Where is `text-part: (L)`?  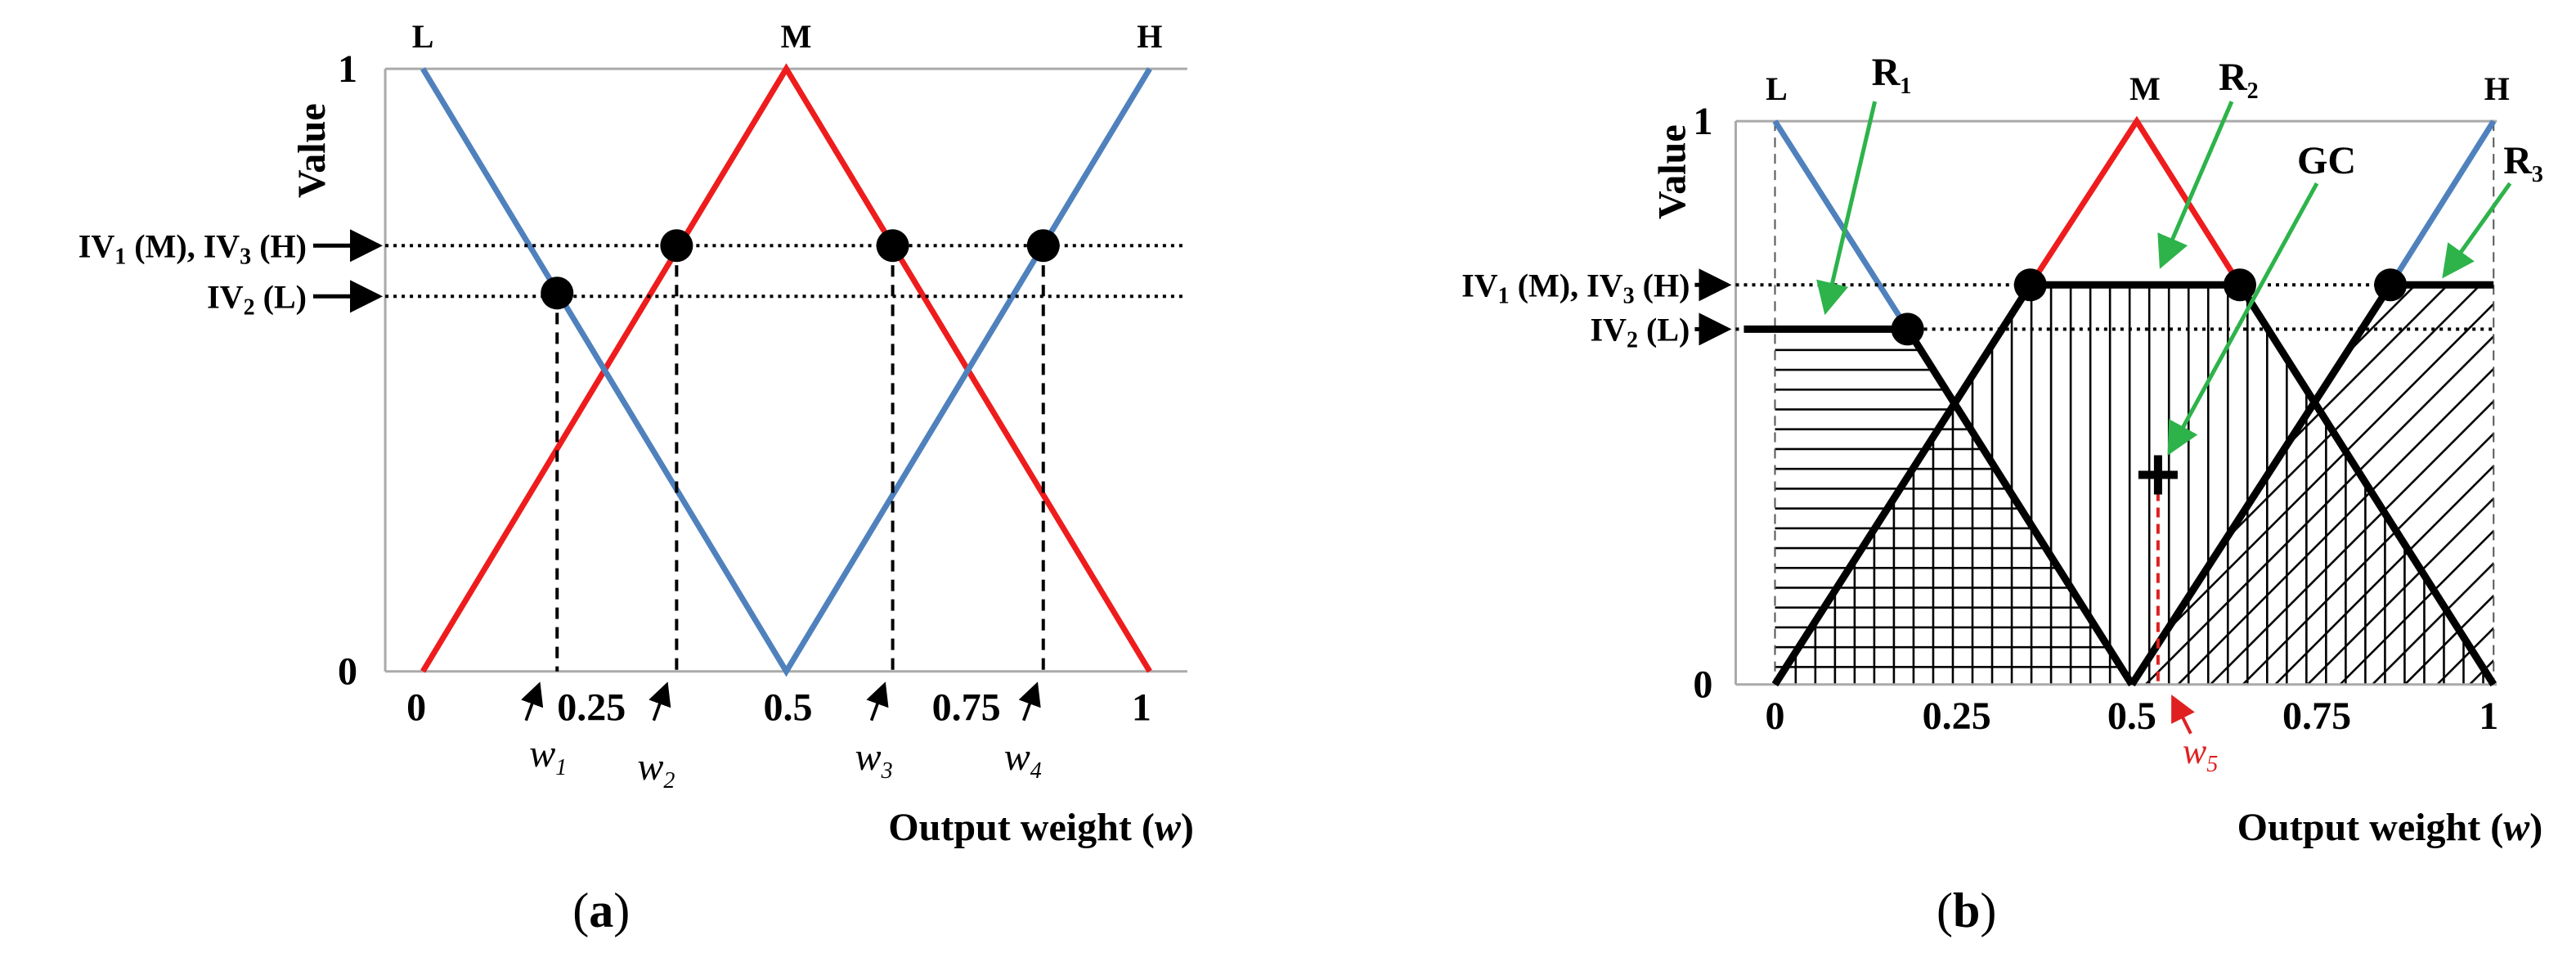 text-part: (L) is located at coordinates (1664, 329).